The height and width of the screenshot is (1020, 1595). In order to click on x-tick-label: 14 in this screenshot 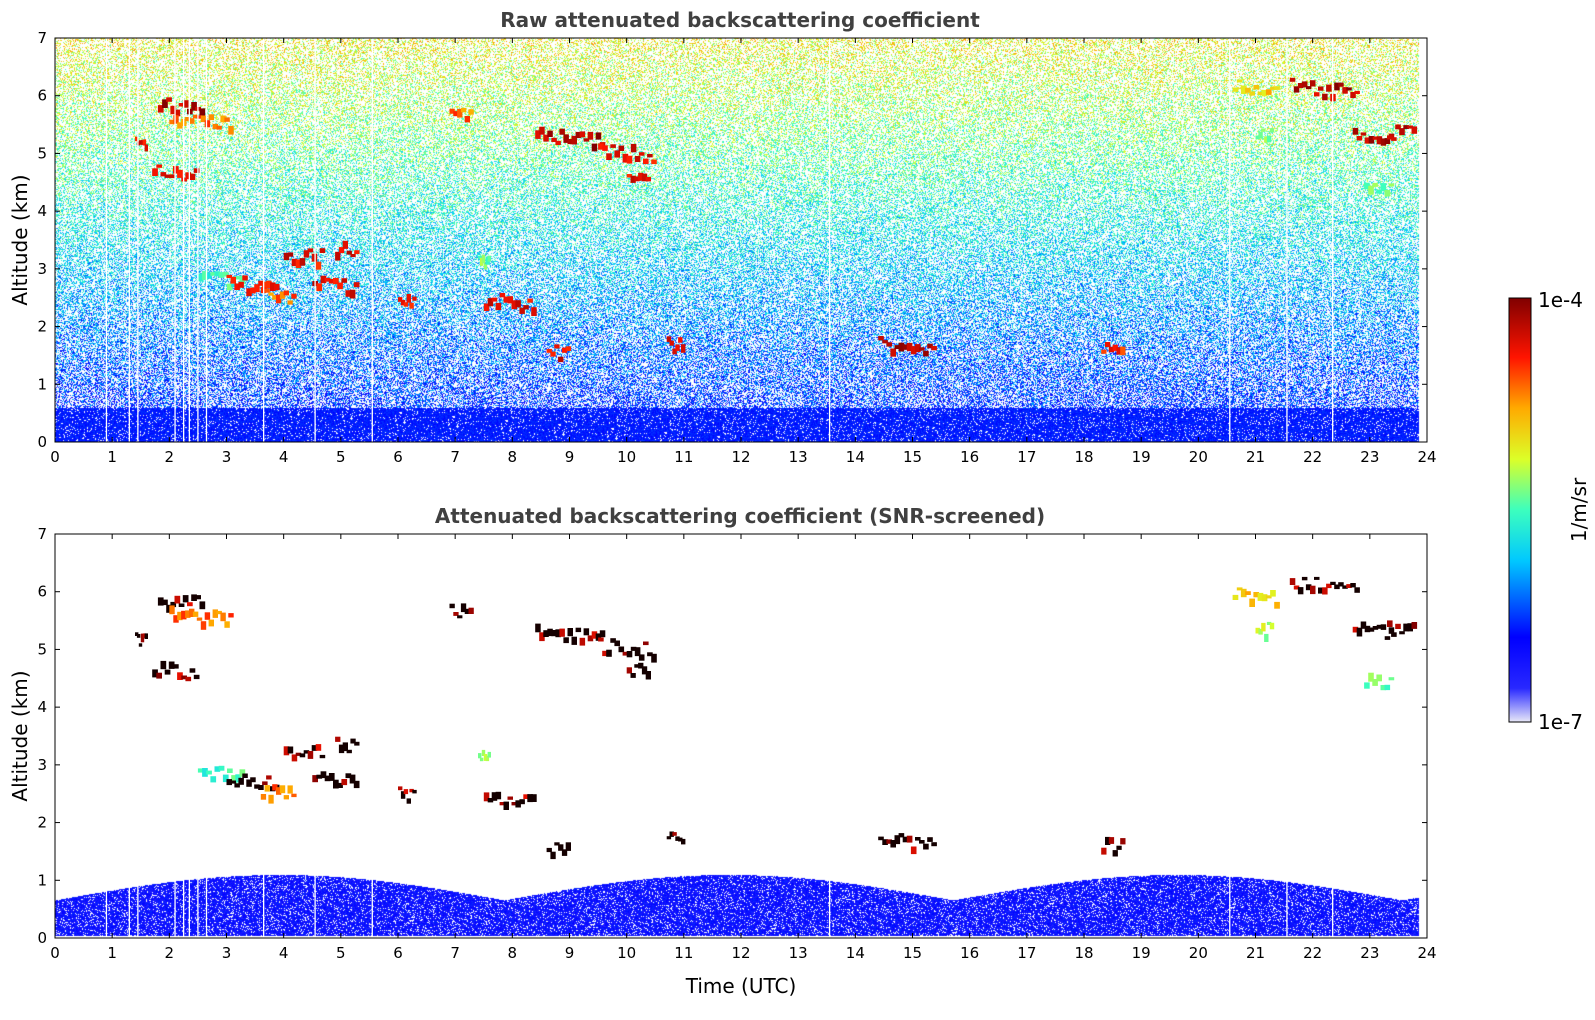, I will do `click(855, 457)`.